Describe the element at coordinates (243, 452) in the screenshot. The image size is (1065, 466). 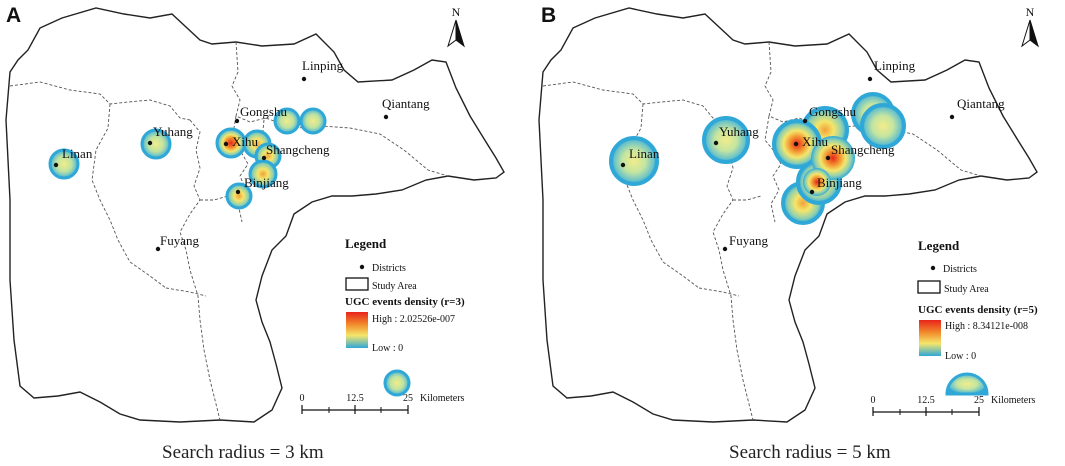
I see `figure-caption: Search radius = 3 km` at that location.